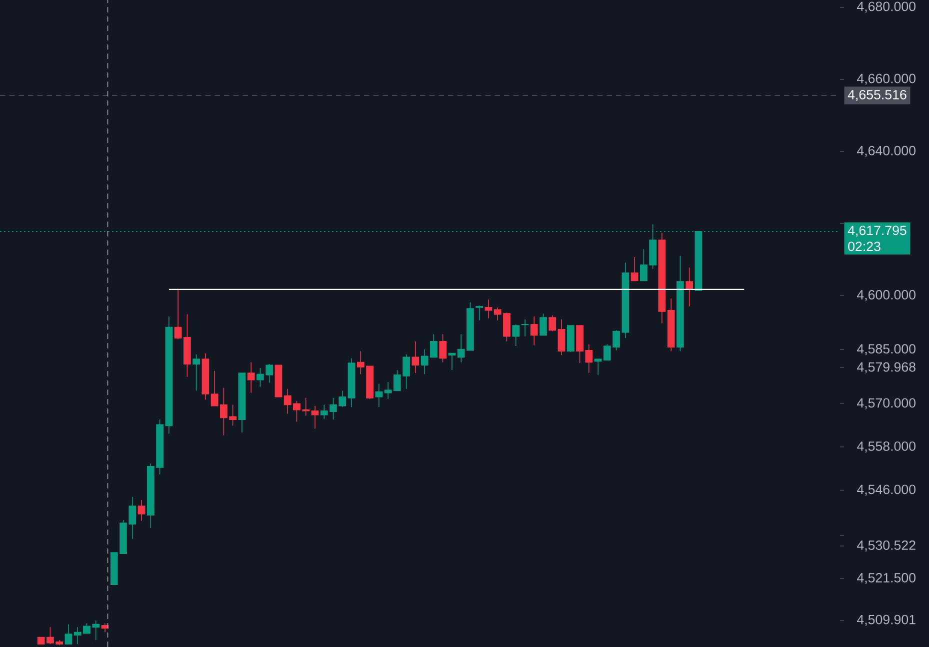  Describe the element at coordinates (877, 95) in the screenshot. I see `ref-line-label: 4,655.516` at that location.